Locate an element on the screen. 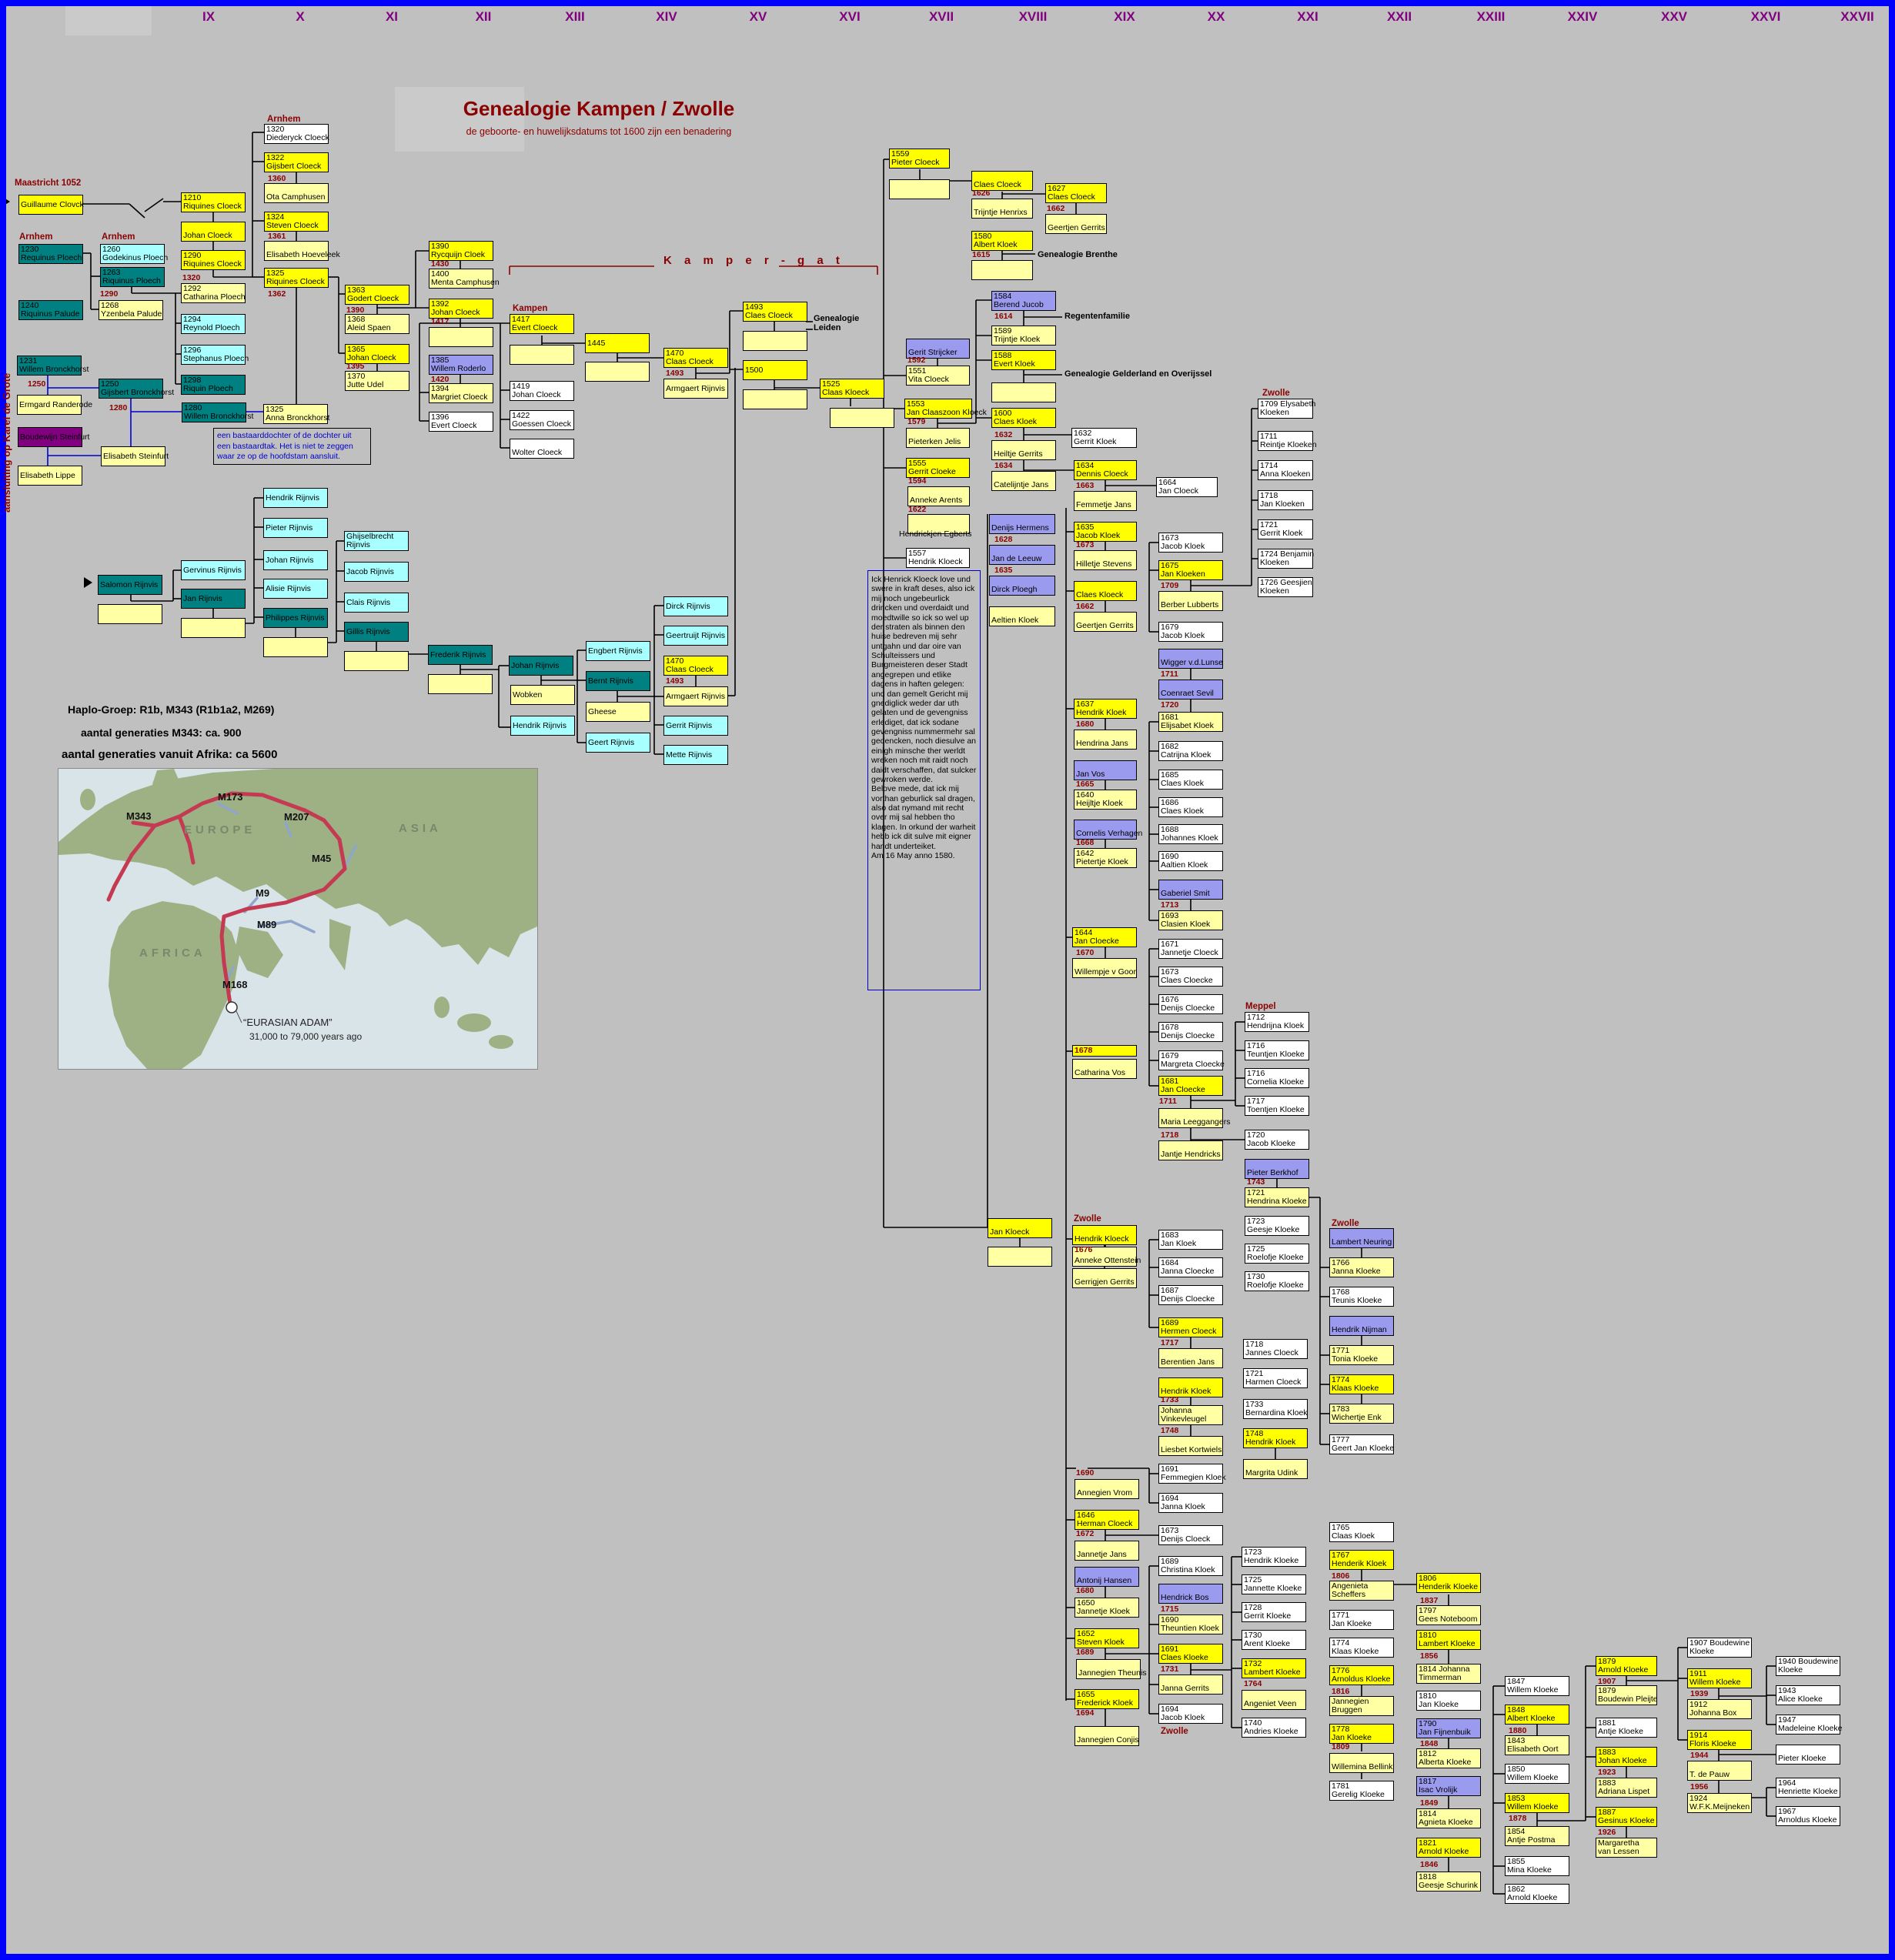 The image size is (1895, 1960). person-box: 1725 Jannette Kloeke is located at coordinates (1274, 1584).